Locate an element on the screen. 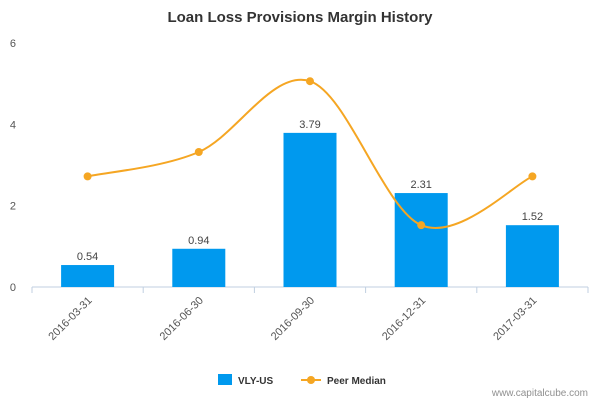  y-tick-label: 4 is located at coordinates (13, 125).